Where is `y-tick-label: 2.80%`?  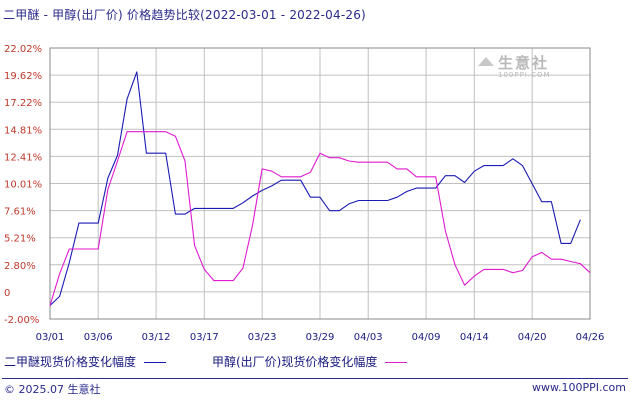
y-tick-label: 2.80% is located at coordinates (20, 266).